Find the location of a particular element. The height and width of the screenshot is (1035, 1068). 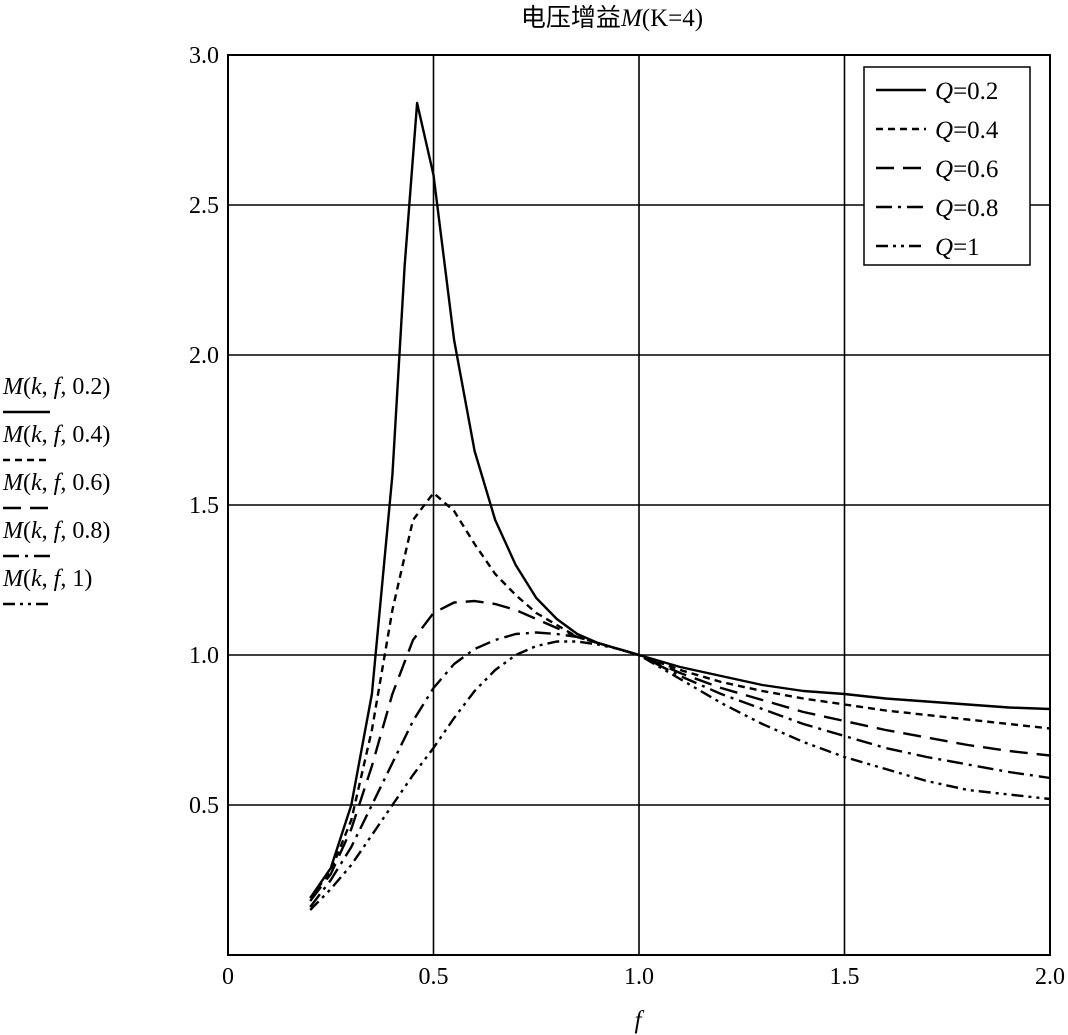

y-axis-label: M(k, f, 0.4) is located at coordinates (56, 435).